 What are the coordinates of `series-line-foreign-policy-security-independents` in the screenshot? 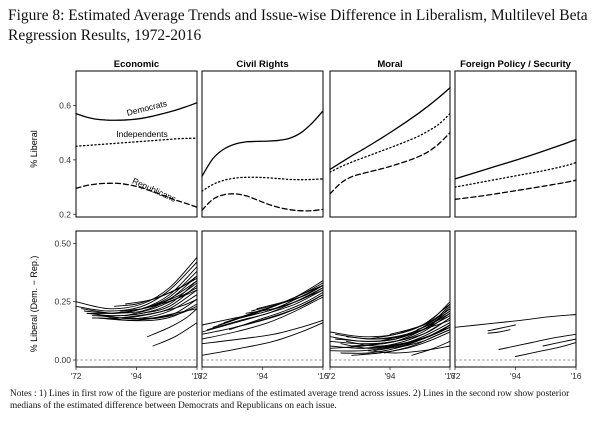 It's located at (515, 174).